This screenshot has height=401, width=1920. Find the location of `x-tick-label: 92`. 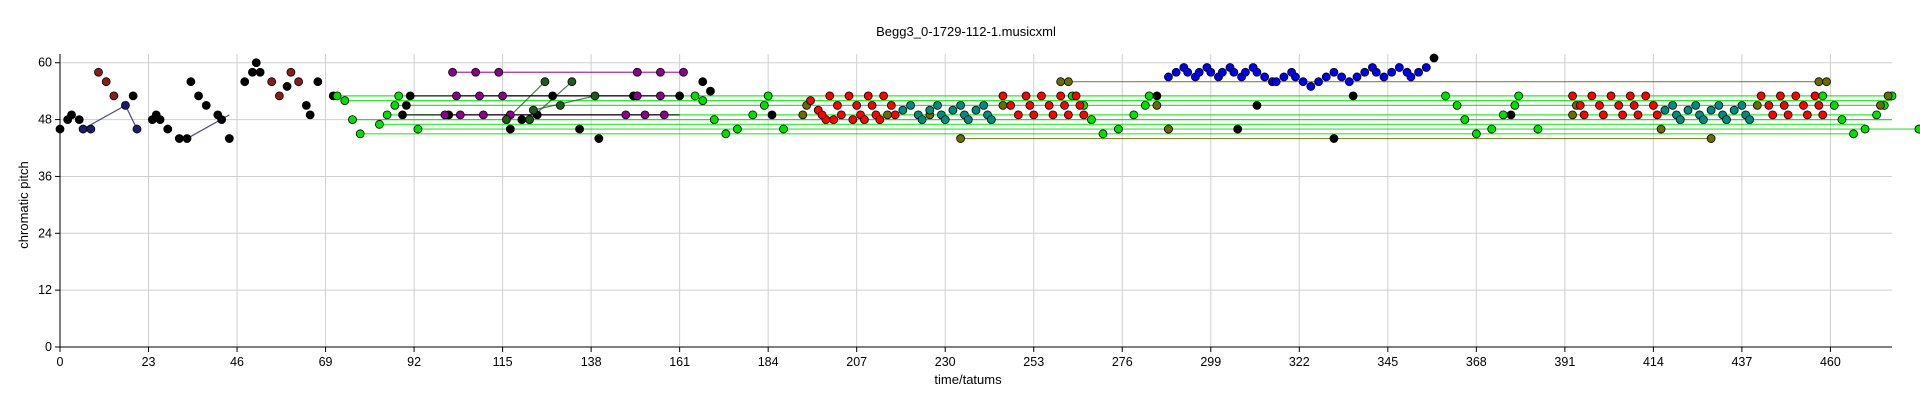

x-tick-label: 92 is located at coordinates (414, 362).